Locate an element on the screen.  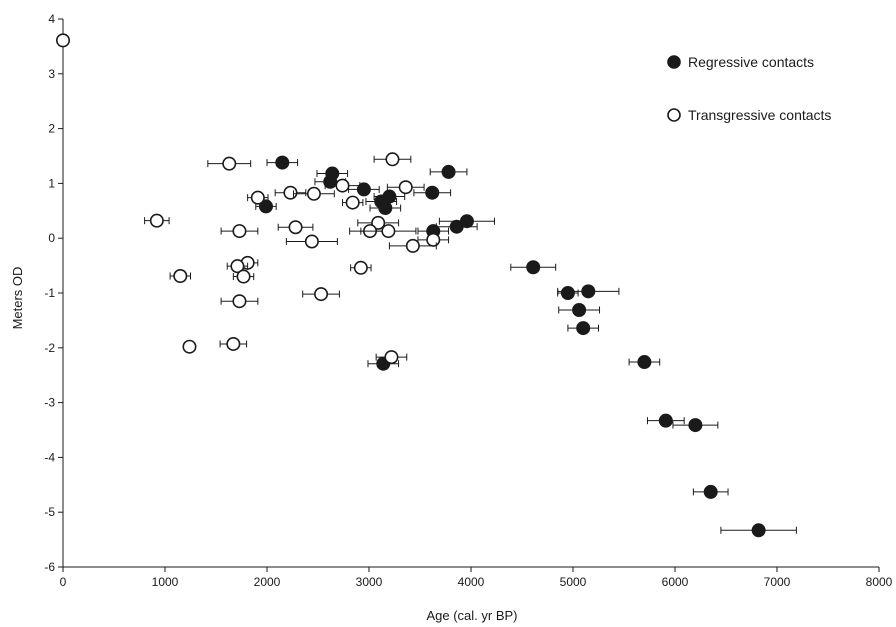
y-tick-label: -5 is located at coordinates (49, 512).